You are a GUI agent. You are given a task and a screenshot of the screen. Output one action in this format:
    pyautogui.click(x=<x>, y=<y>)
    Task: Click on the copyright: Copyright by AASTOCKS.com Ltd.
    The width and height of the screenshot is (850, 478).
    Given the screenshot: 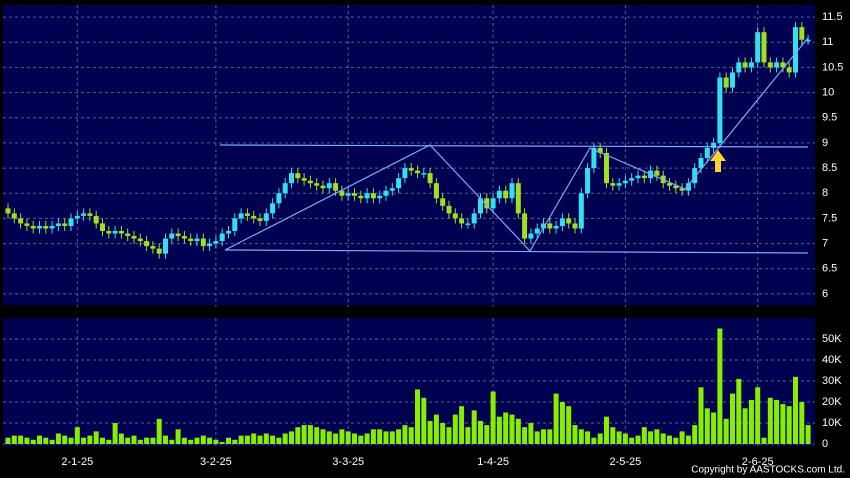 What is the action you would take?
    pyautogui.click(x=768, y=470)
    